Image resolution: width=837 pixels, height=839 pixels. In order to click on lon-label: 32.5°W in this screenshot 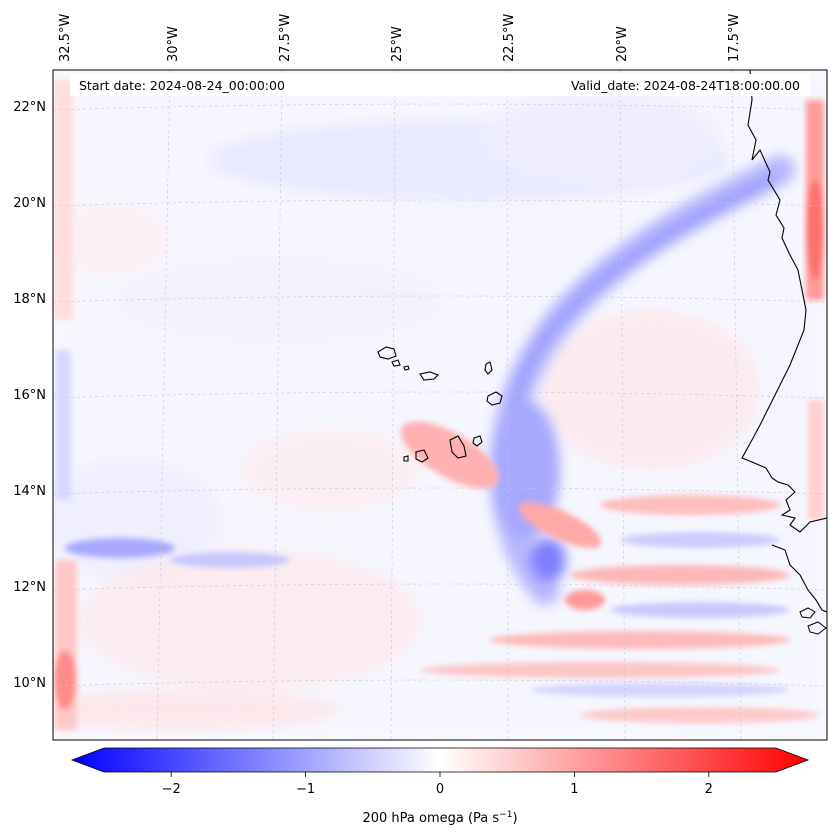, I will do `click(65, 38)`.